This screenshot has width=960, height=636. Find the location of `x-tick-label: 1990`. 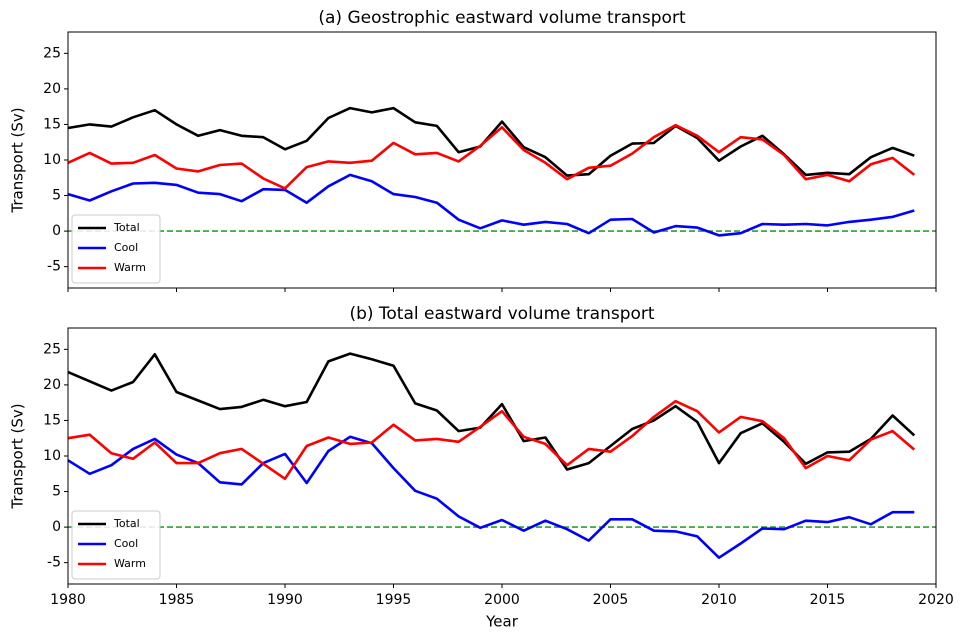

x-tick-label: 1990 is located at coordinates (285, 600).